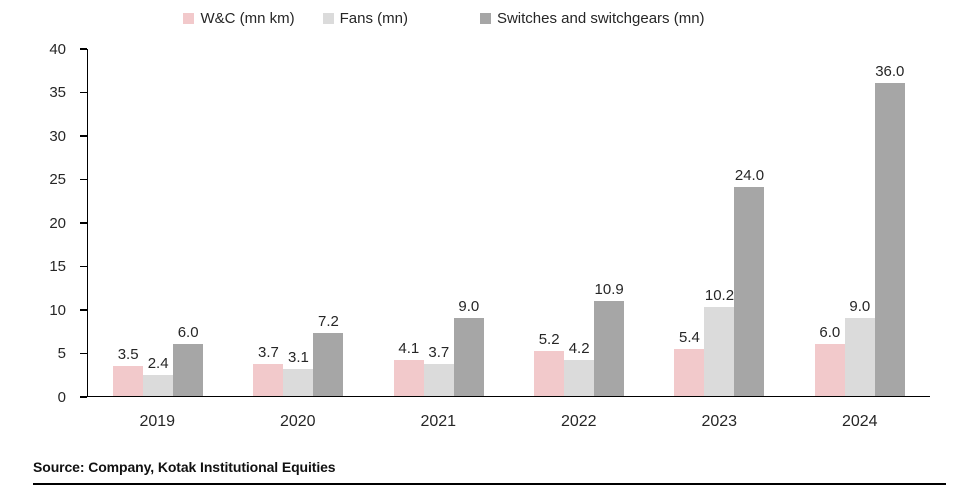 Image resolution: width=974 pixels, height=498 pixels. I want to click on bar-value-label: 36.0, so click(890, 71).